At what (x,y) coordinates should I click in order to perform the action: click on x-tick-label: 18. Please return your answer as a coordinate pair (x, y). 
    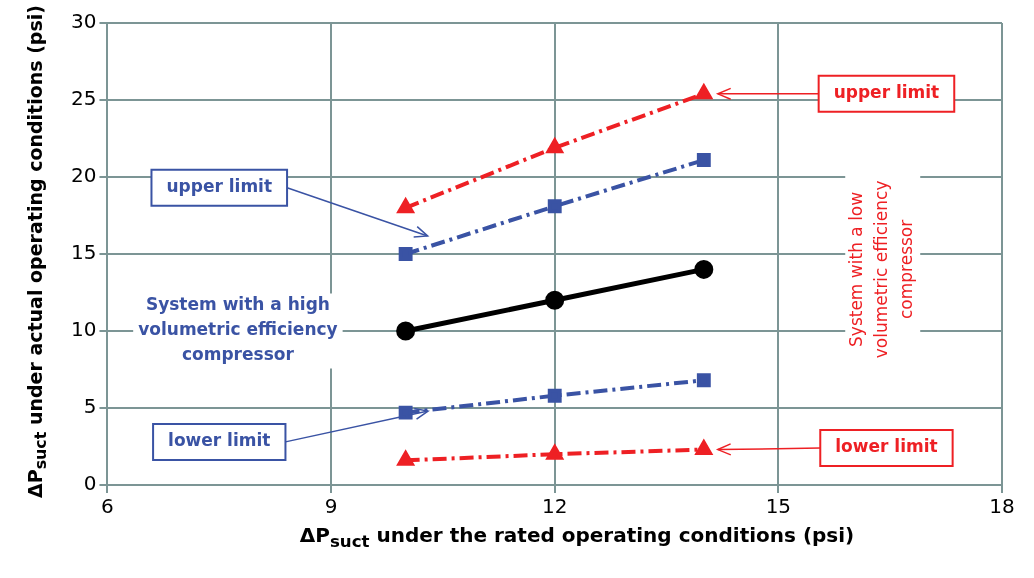
    Looking at the image, I should click on (1002, 506).